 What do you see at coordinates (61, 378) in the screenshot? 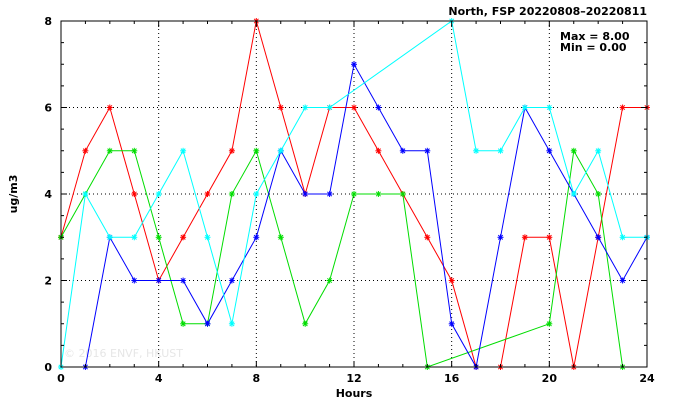
I see `x-tick-label: 0` at bounding box center [61, 378].